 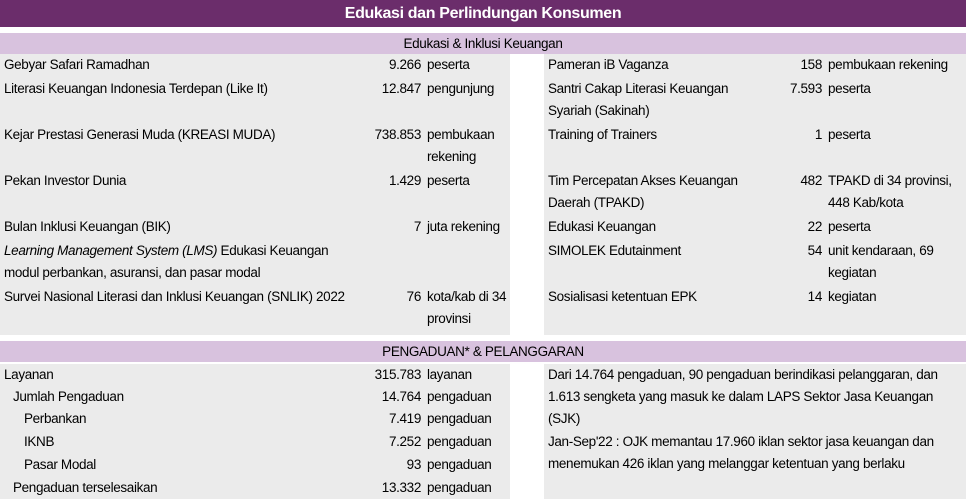 I want to click on list-item-unit: unit kendaraan, 69 kegiatan, so click(x=881, y=261).